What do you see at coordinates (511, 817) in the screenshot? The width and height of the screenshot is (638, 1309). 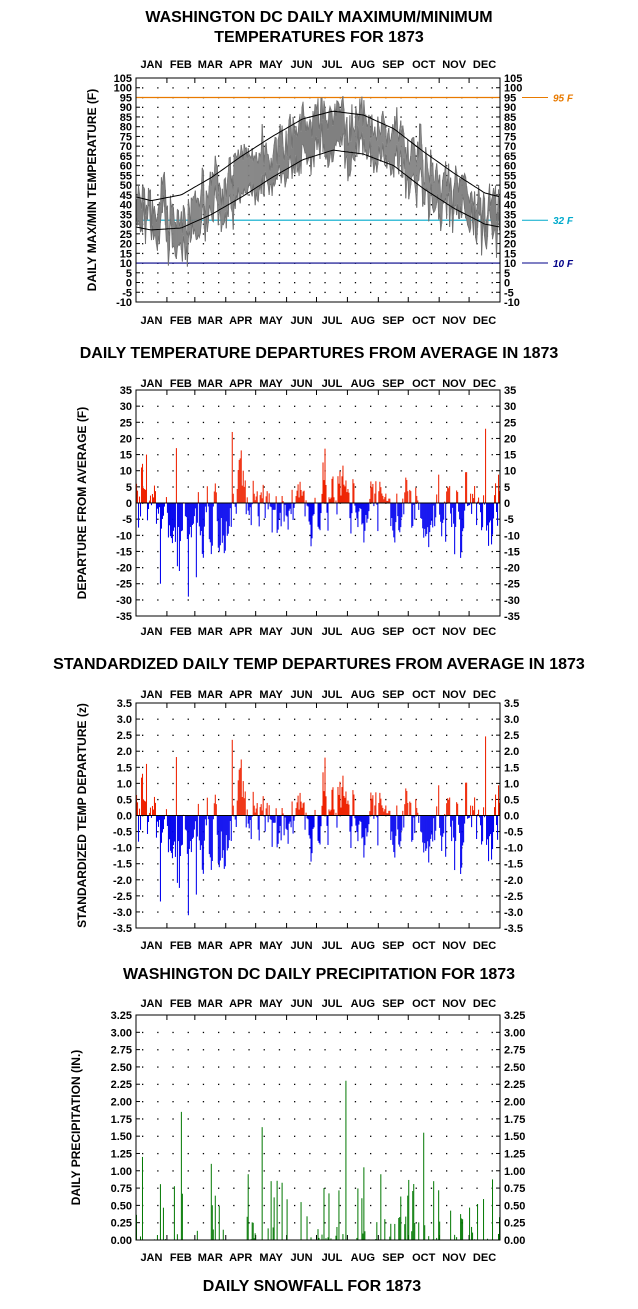 I see `y-tick-right: 0.0` at bounding box center [511, 817].